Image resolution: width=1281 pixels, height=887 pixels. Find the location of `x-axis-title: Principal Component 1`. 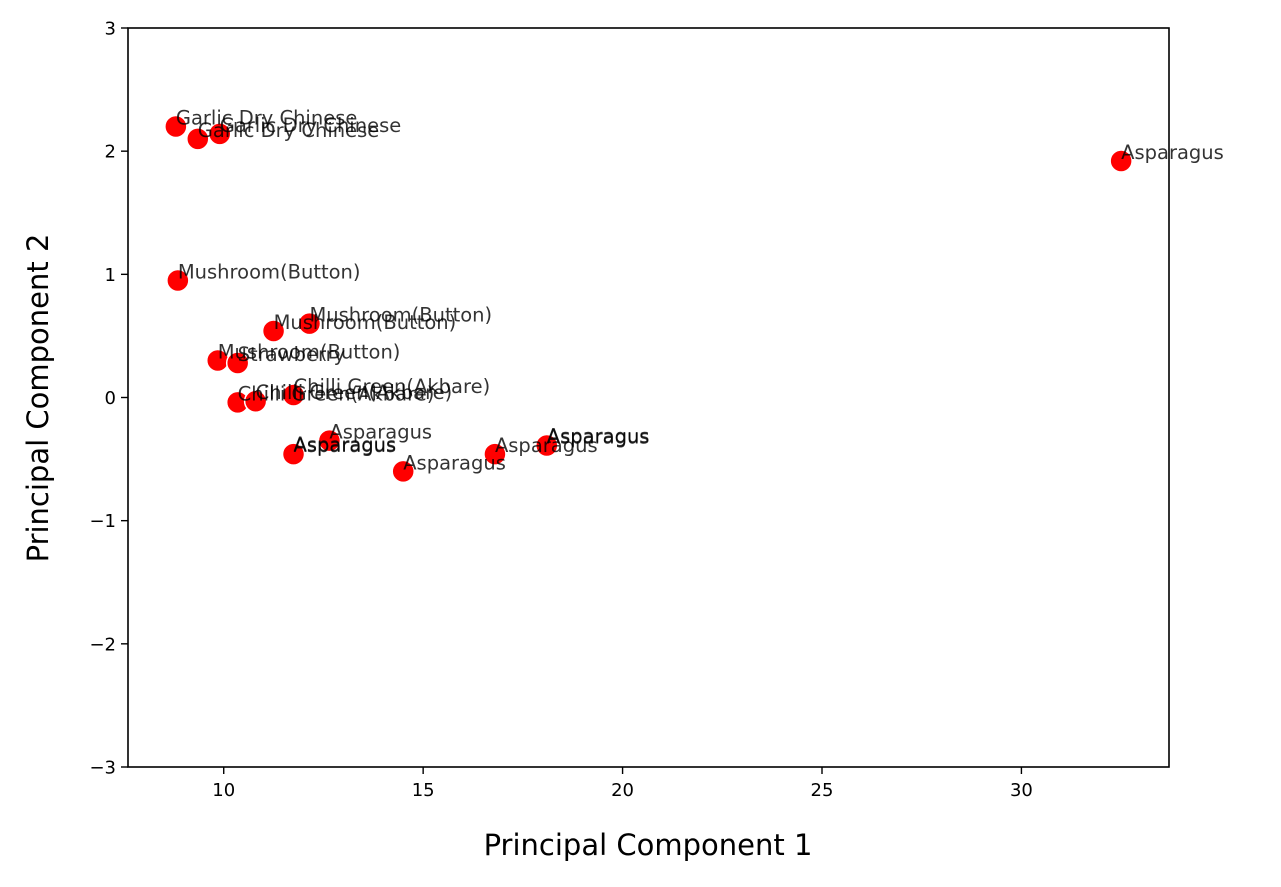

x-axis-title: Principal Component 1 is located at coordinates (648, 845).